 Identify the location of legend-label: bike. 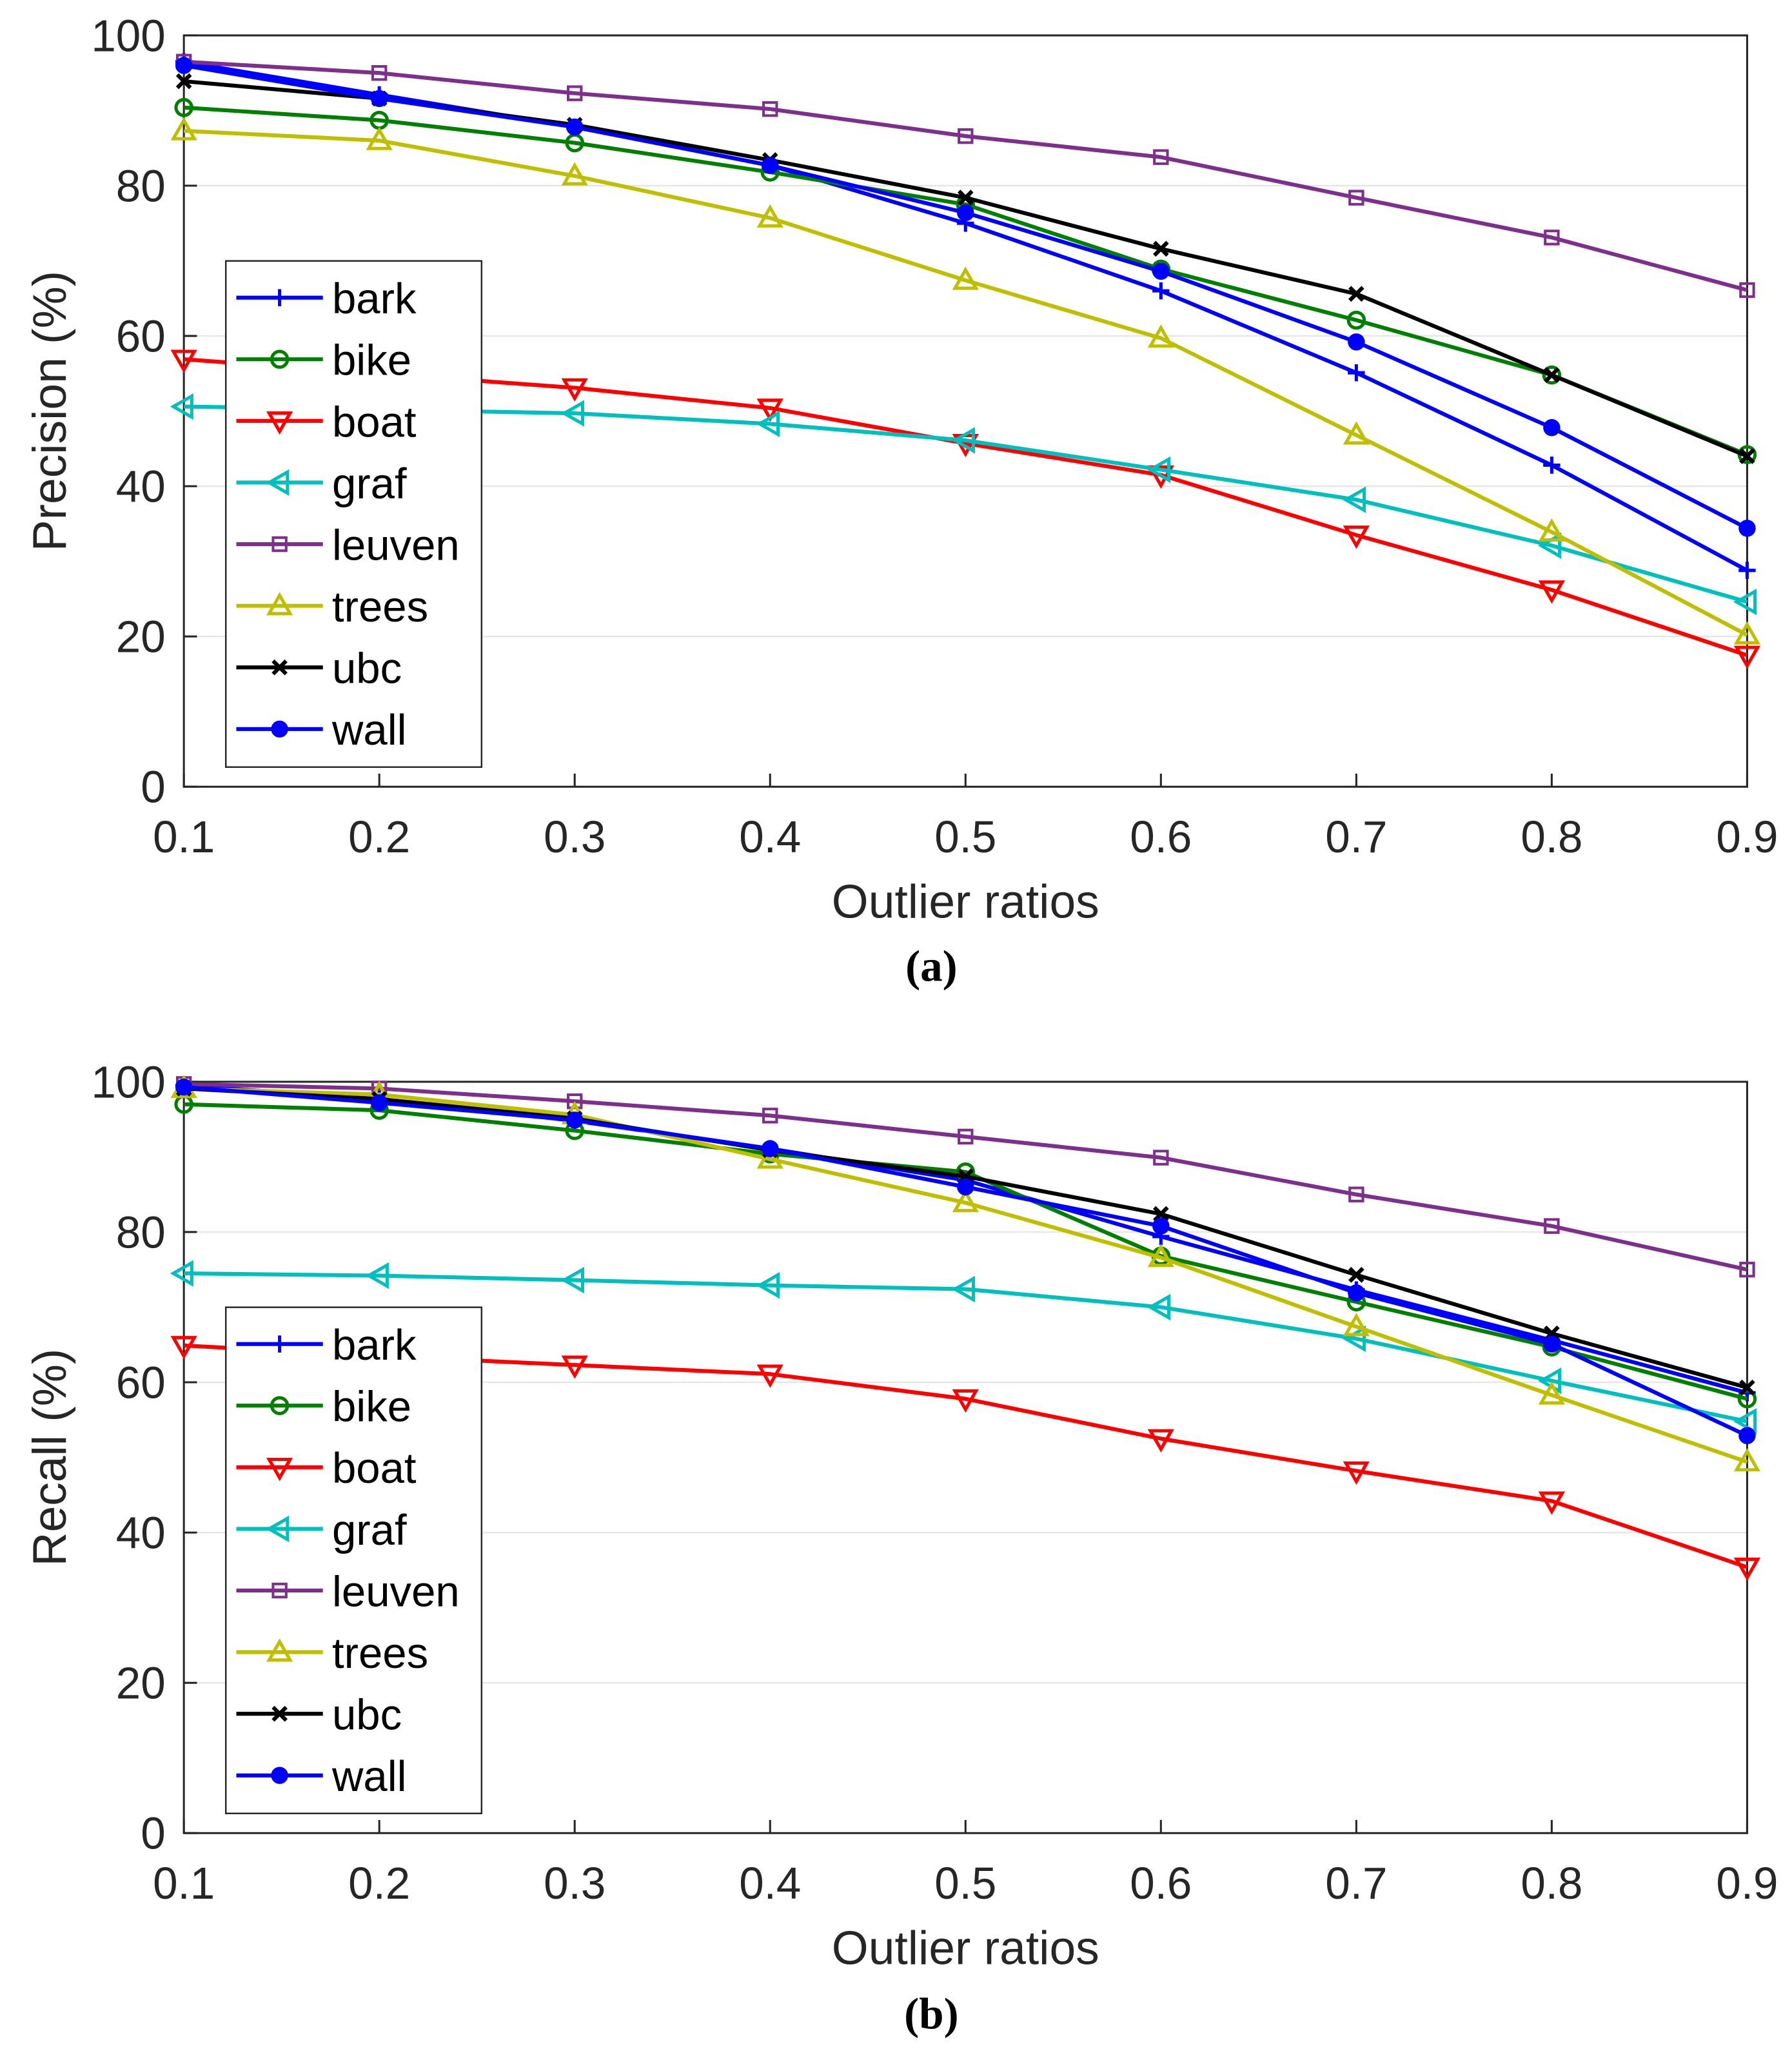
(371, 1407).